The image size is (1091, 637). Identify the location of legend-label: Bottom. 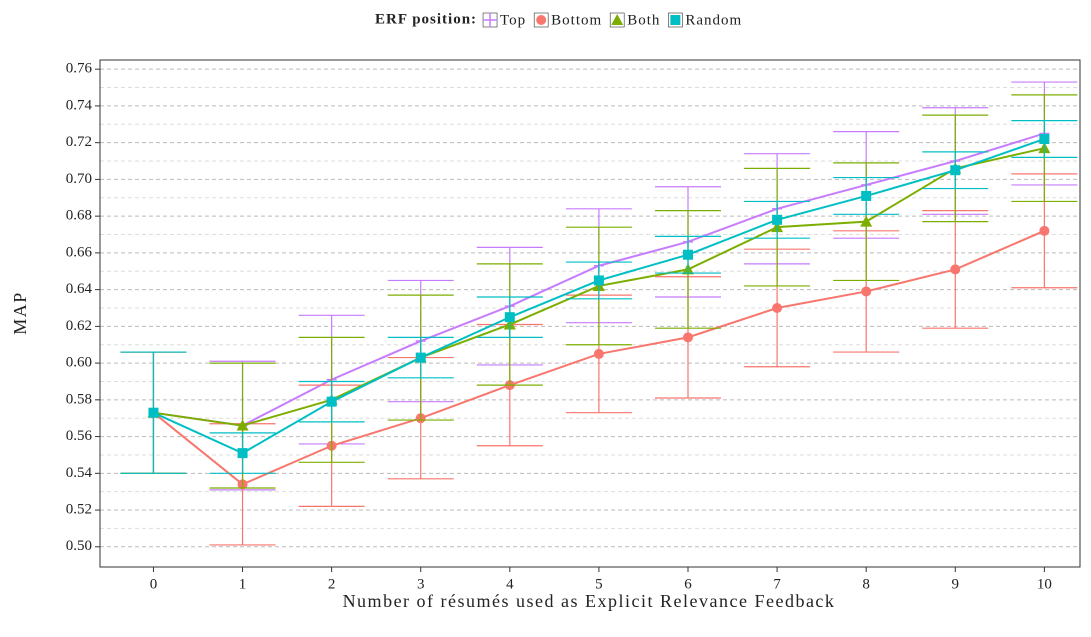
(576, 20).